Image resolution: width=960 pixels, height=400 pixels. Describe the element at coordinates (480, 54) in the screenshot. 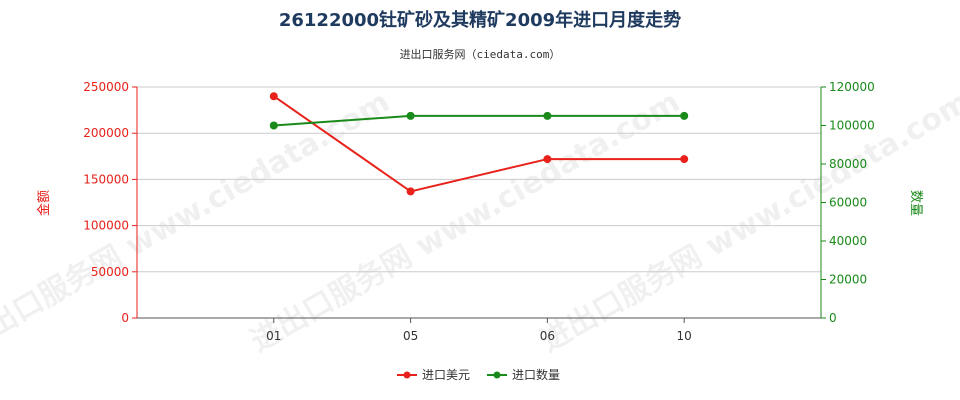

I see `chart-subtitle: 进出口服务网（ciedata.com）` at that location.